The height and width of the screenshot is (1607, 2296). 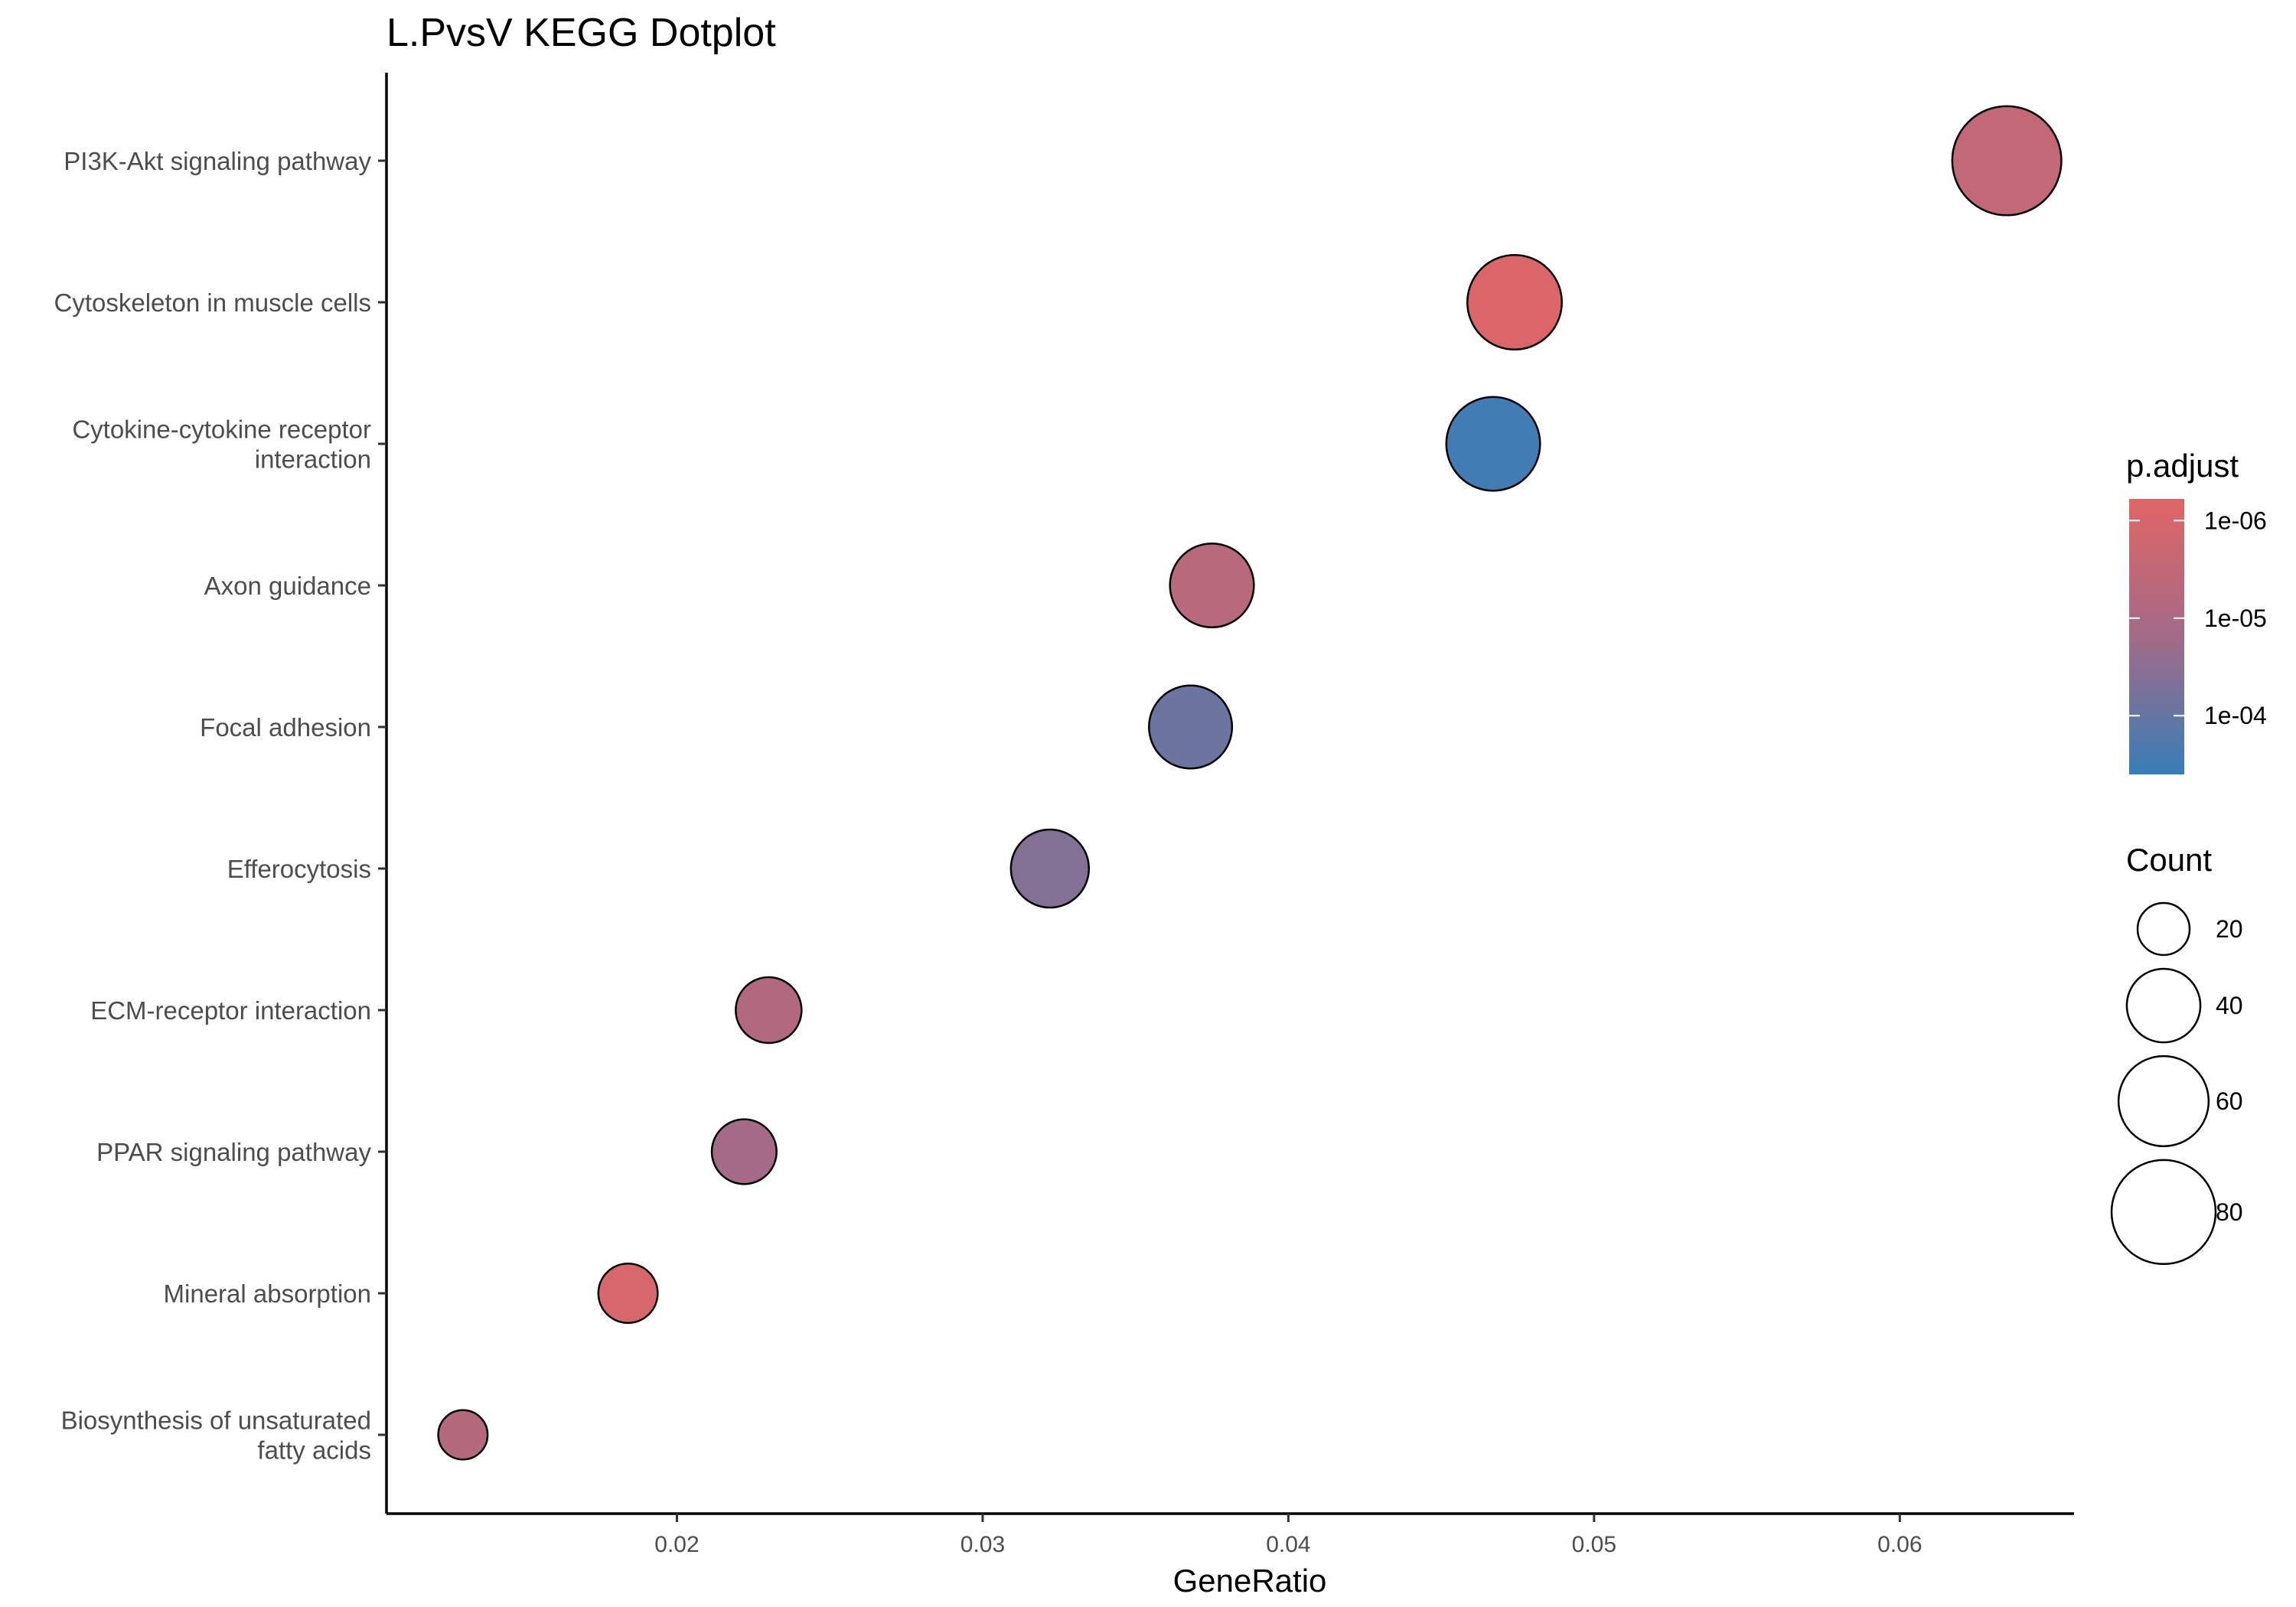 I want to click on y-tick-label: Cytokine-cytokine receptor interaction, so click(x=221, y=445).